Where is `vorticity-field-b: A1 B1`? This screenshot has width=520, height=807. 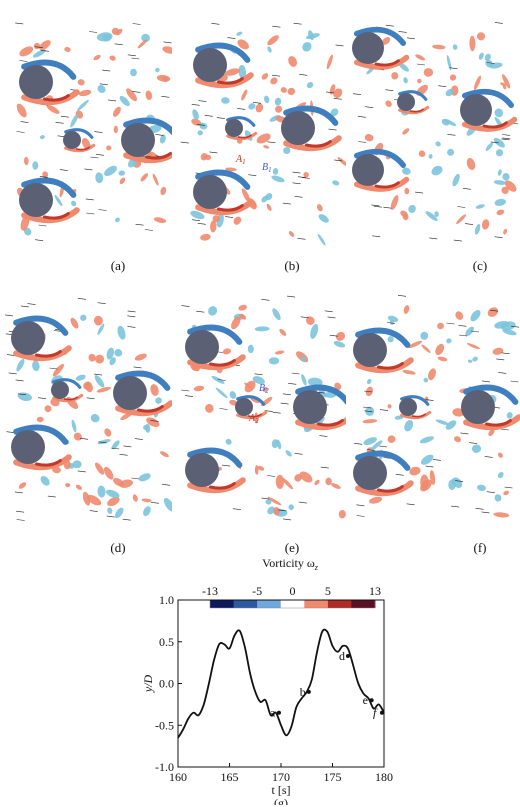
vorticity-field-b: A1 B1 is located at coordinates (263, 134).